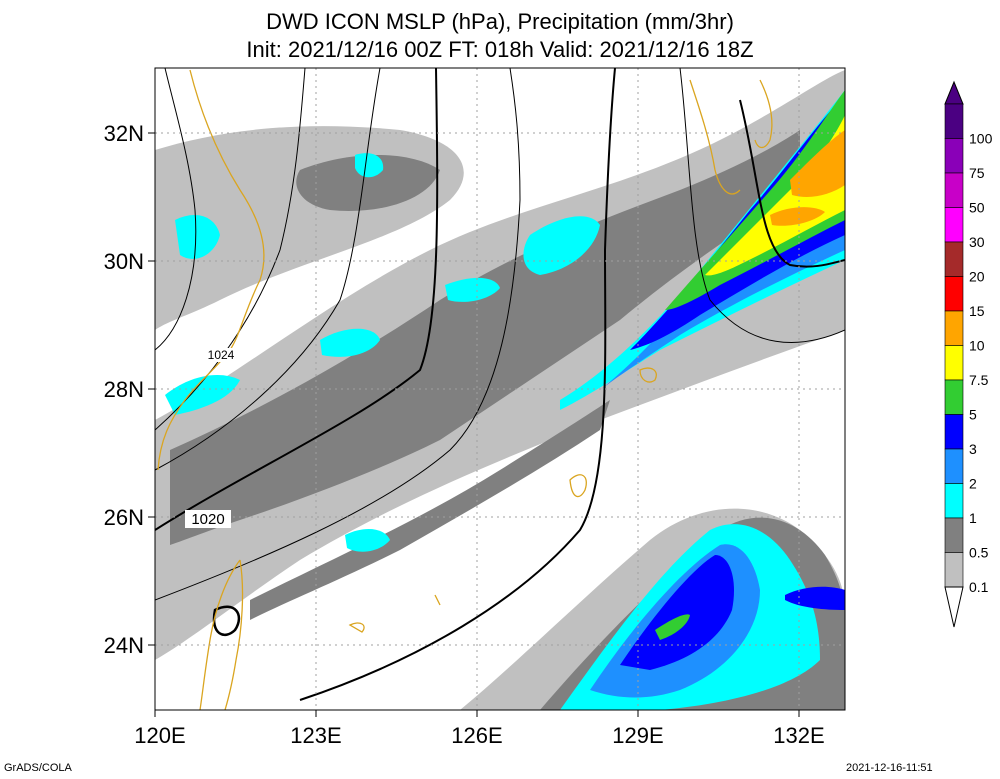 Image resolution: width=1000 pixels, height=779 pixels. Describe the element at coordinates (124, 517) in the screenshot. I see `lat-label: 26N` at that location.